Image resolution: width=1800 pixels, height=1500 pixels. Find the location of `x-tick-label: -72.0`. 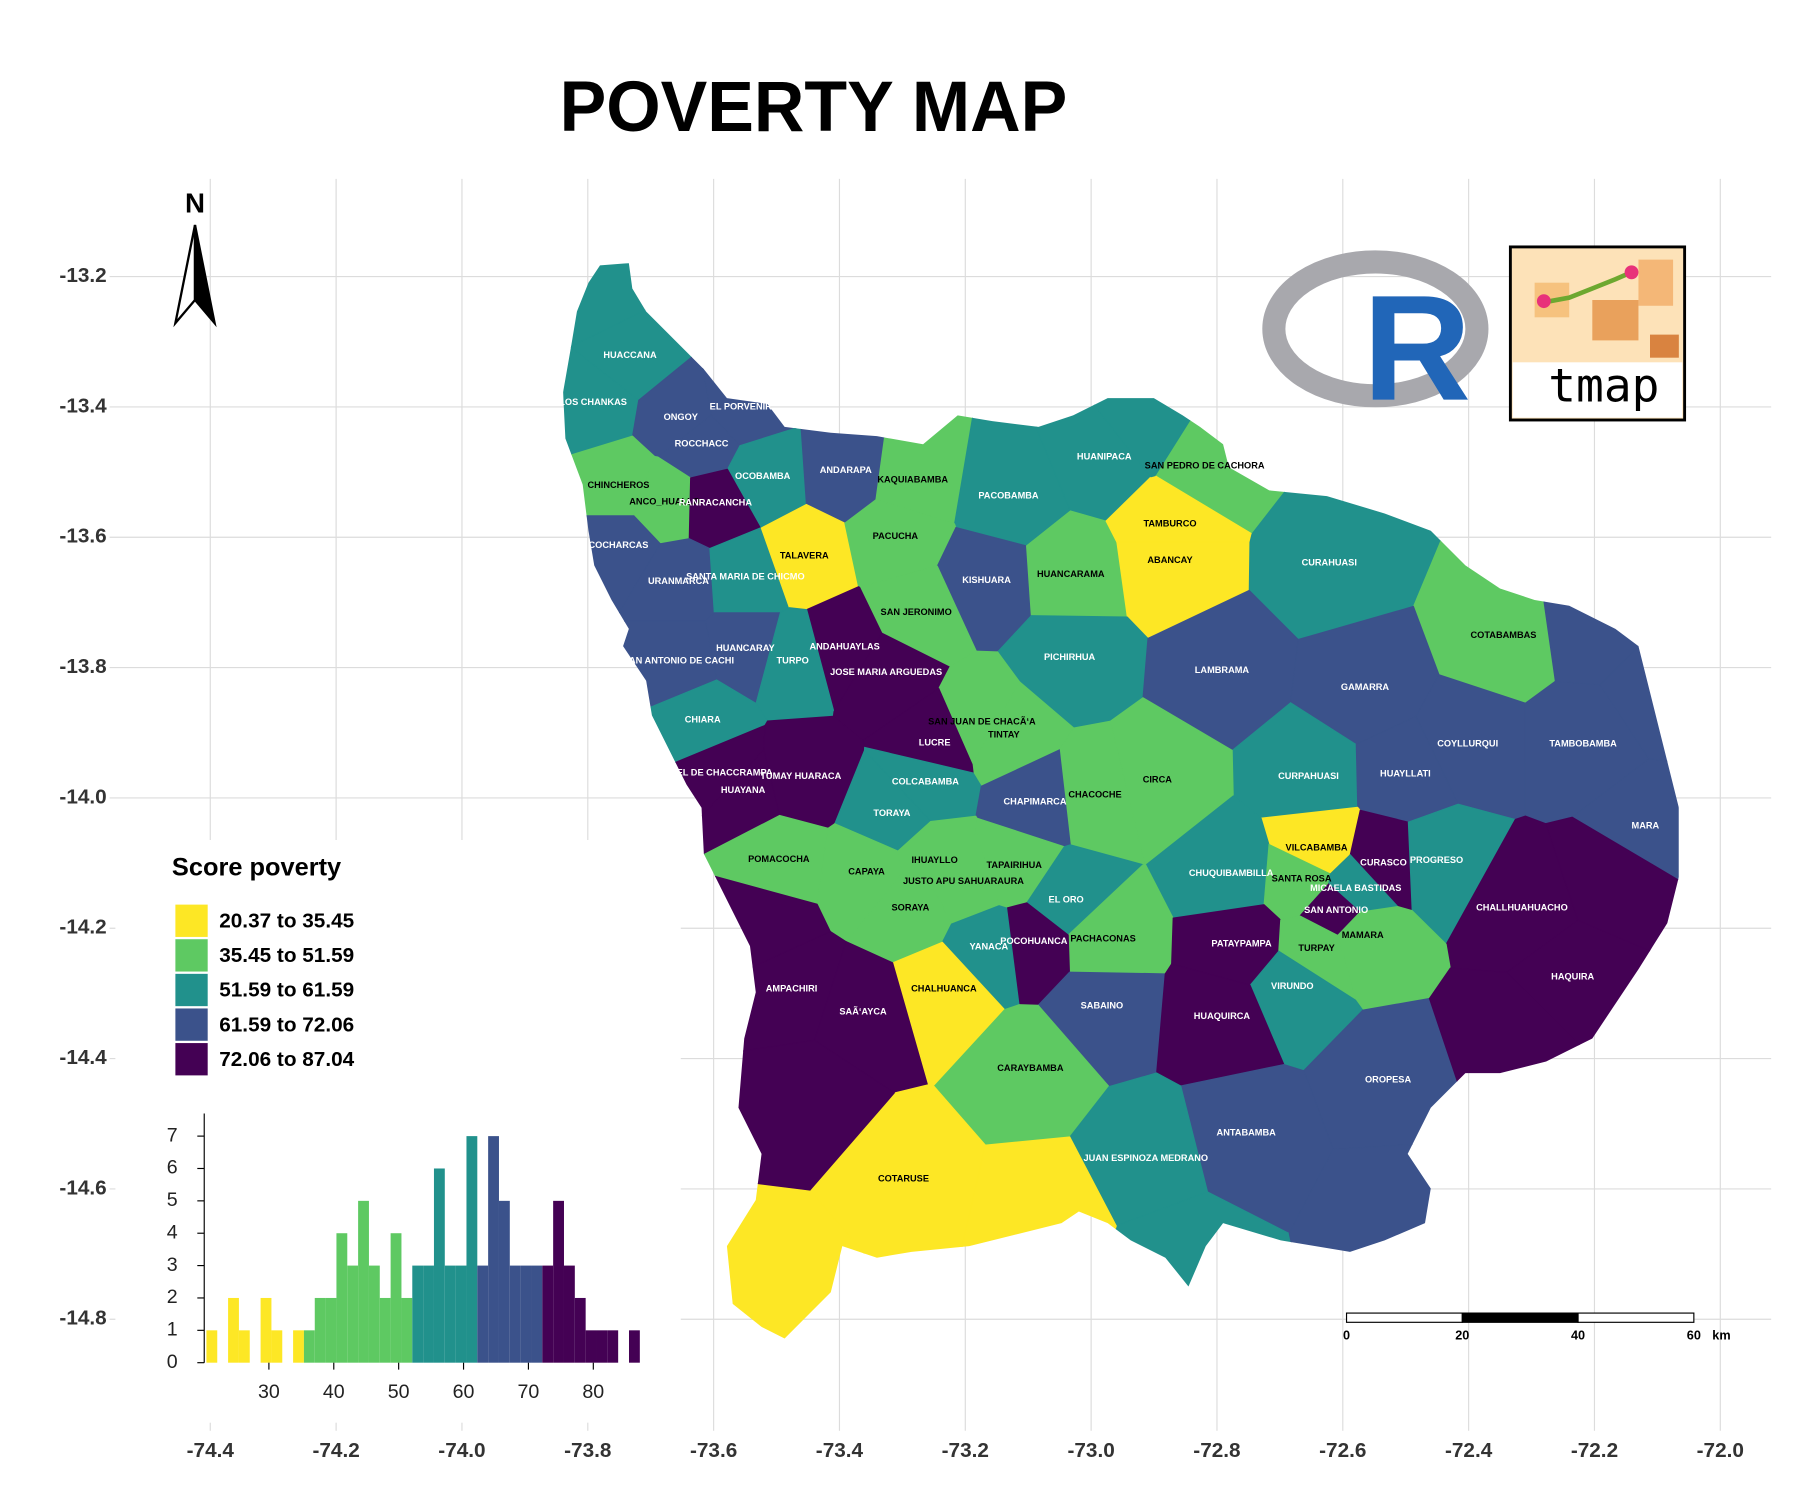

x-tick-label: -72.0 is located at coordinates (1720, 1450).